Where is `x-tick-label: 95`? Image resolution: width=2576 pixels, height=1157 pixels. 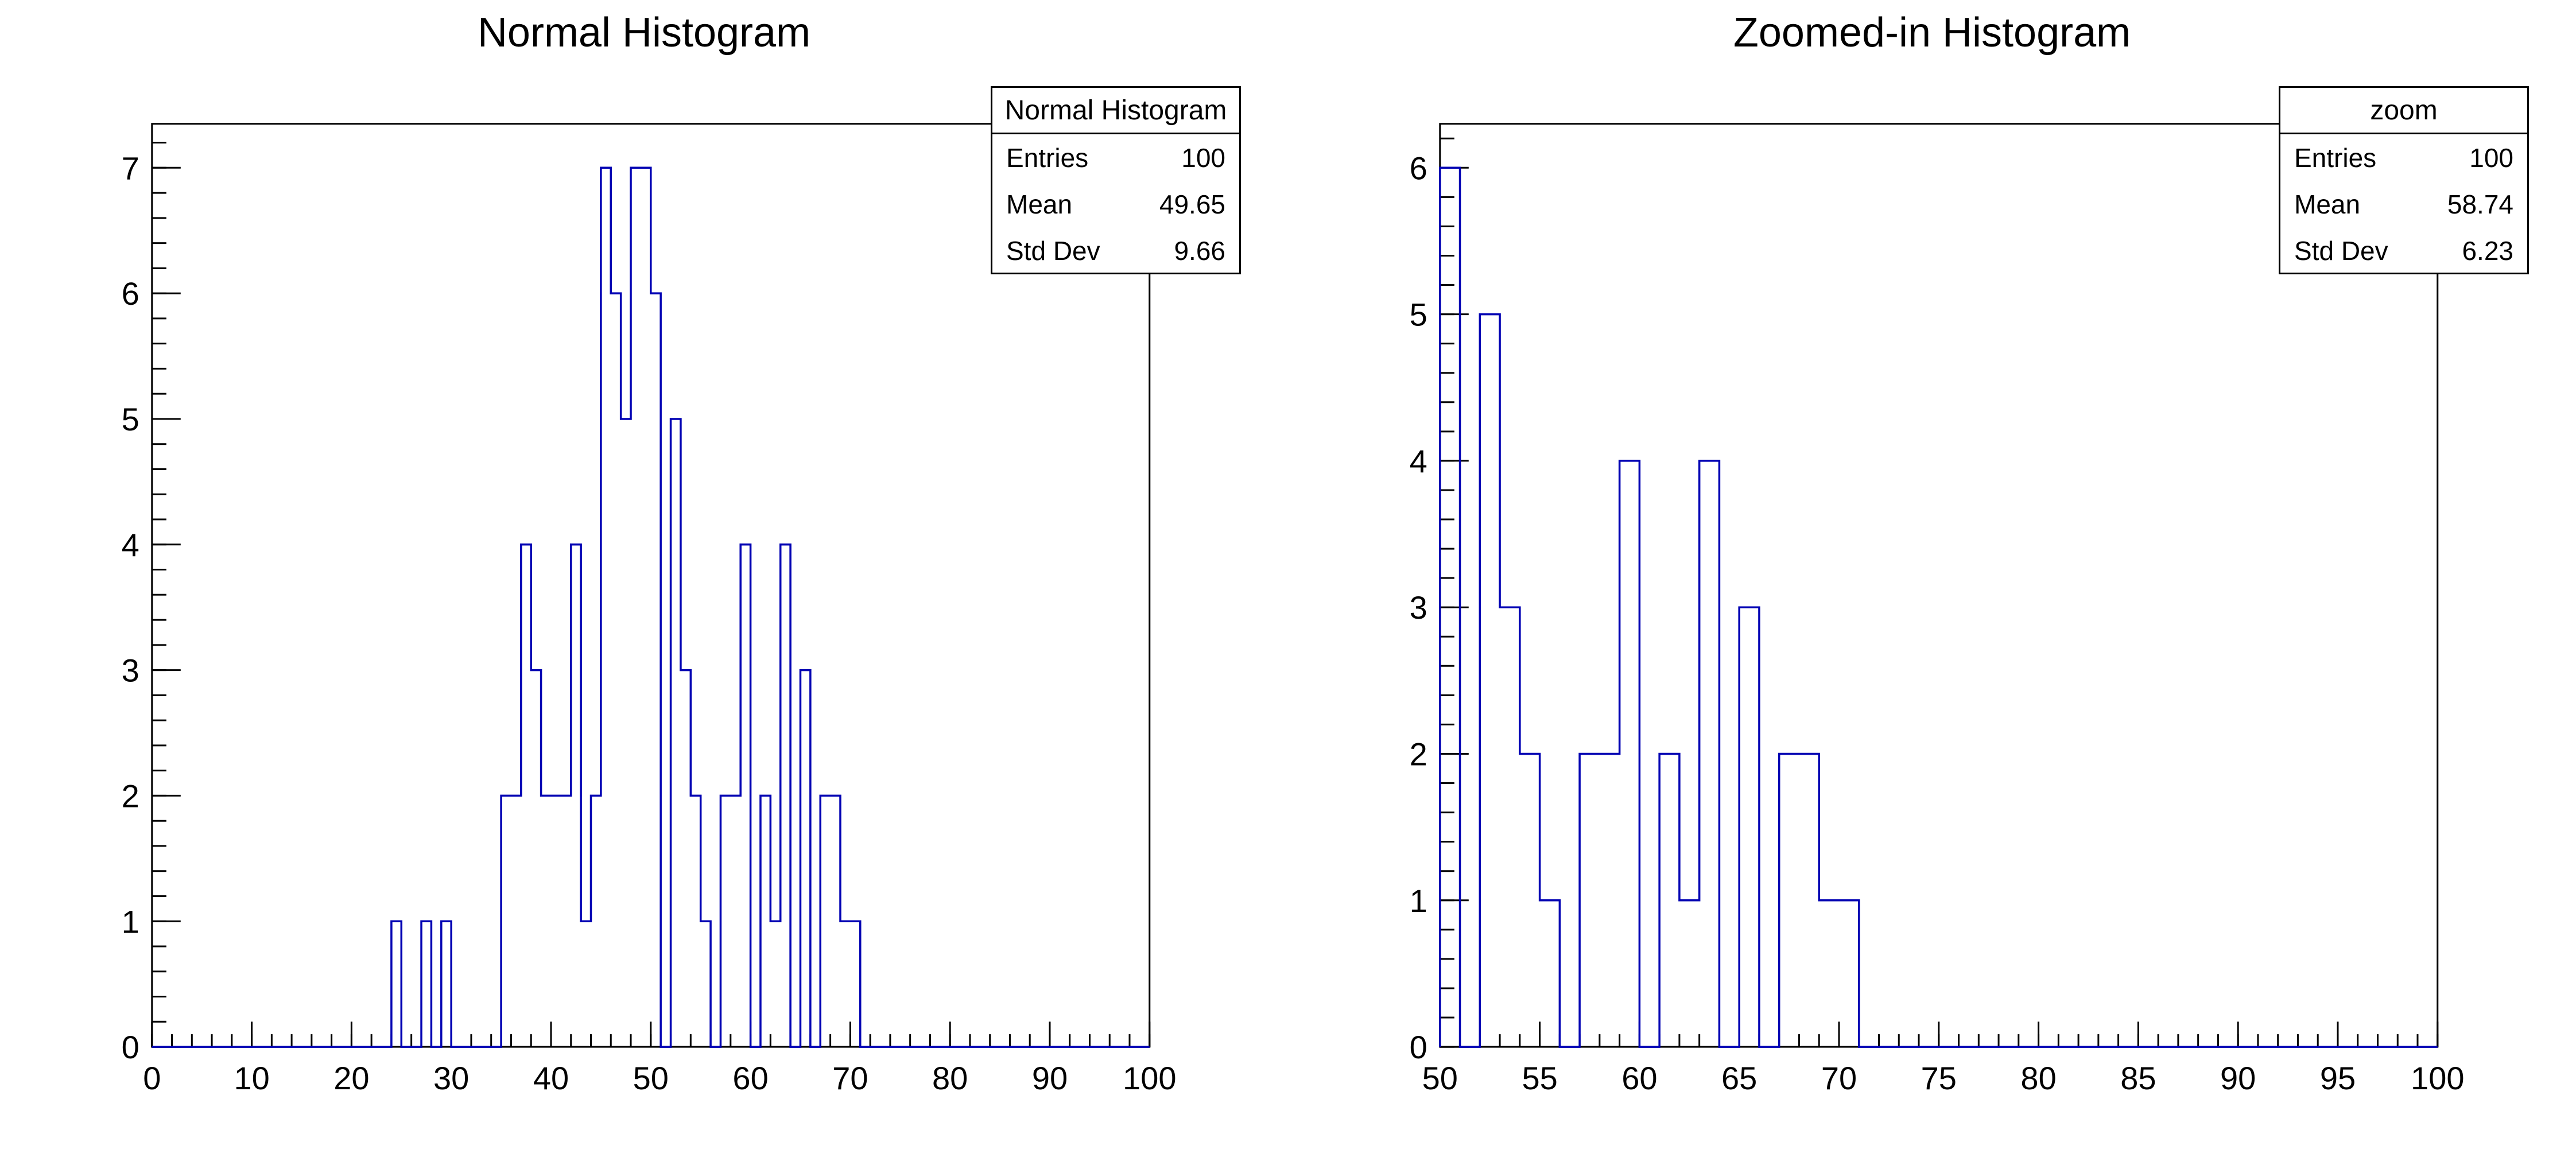 x-tick-label: 95 is located at coordinates (2338, 1078).